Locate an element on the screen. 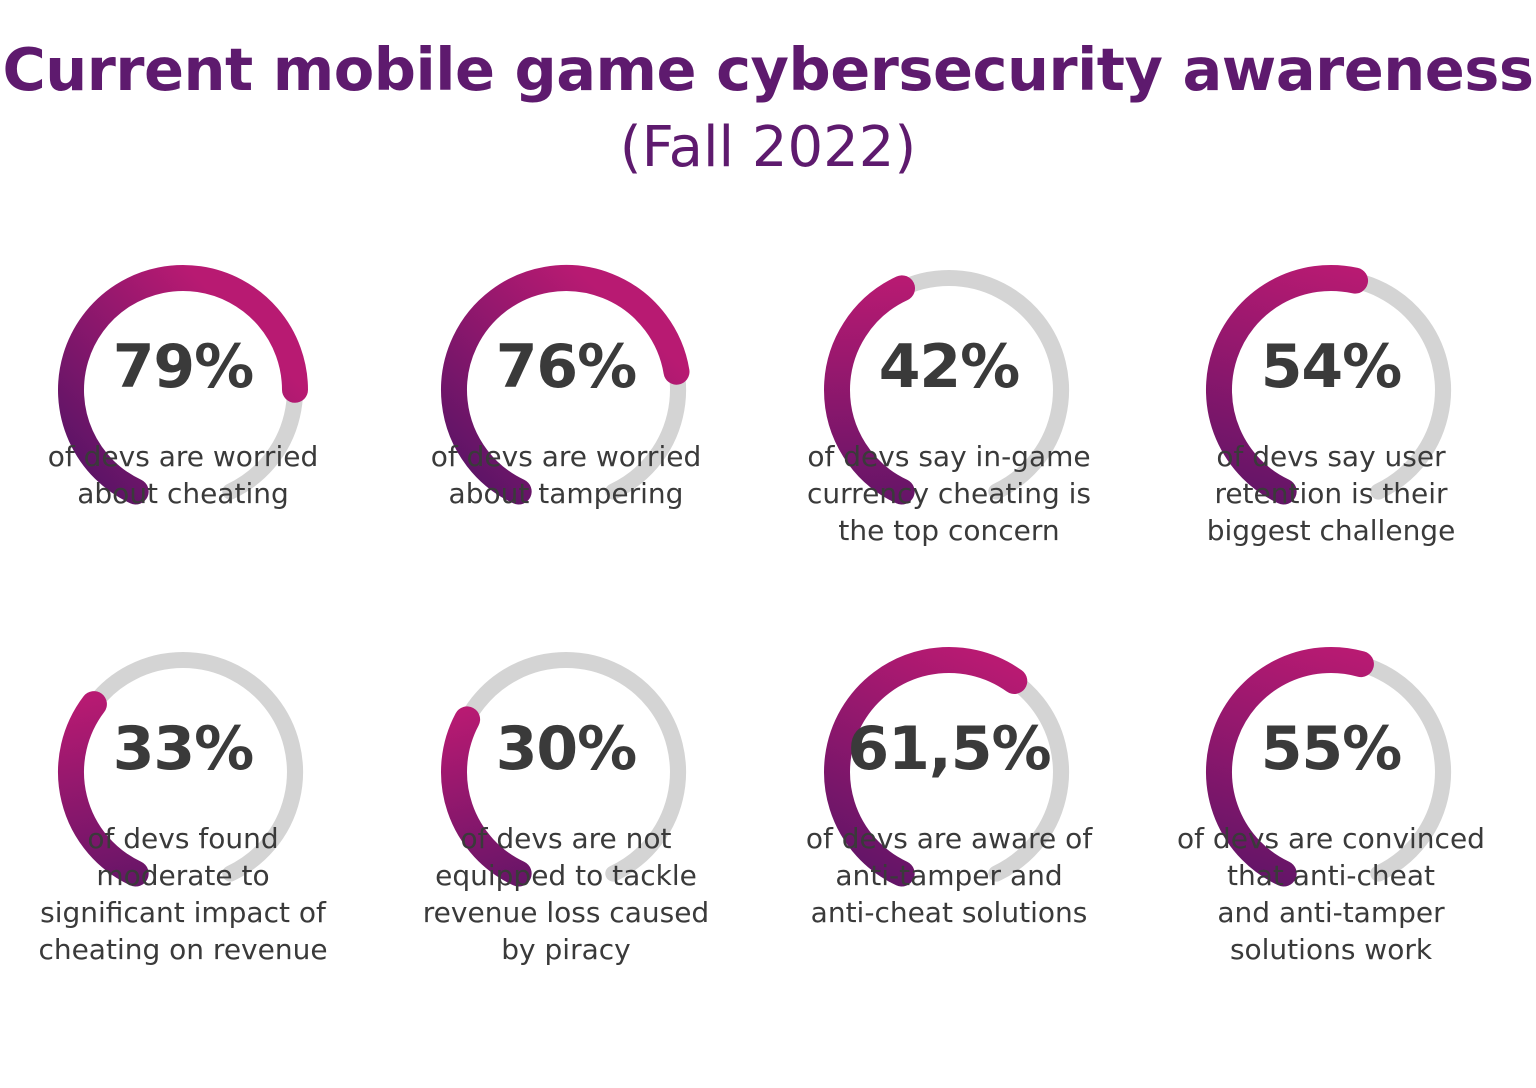 This screenshot has width=1536, height=1088. gauge-description-line: the top concern is located at coordinates (949, 530).